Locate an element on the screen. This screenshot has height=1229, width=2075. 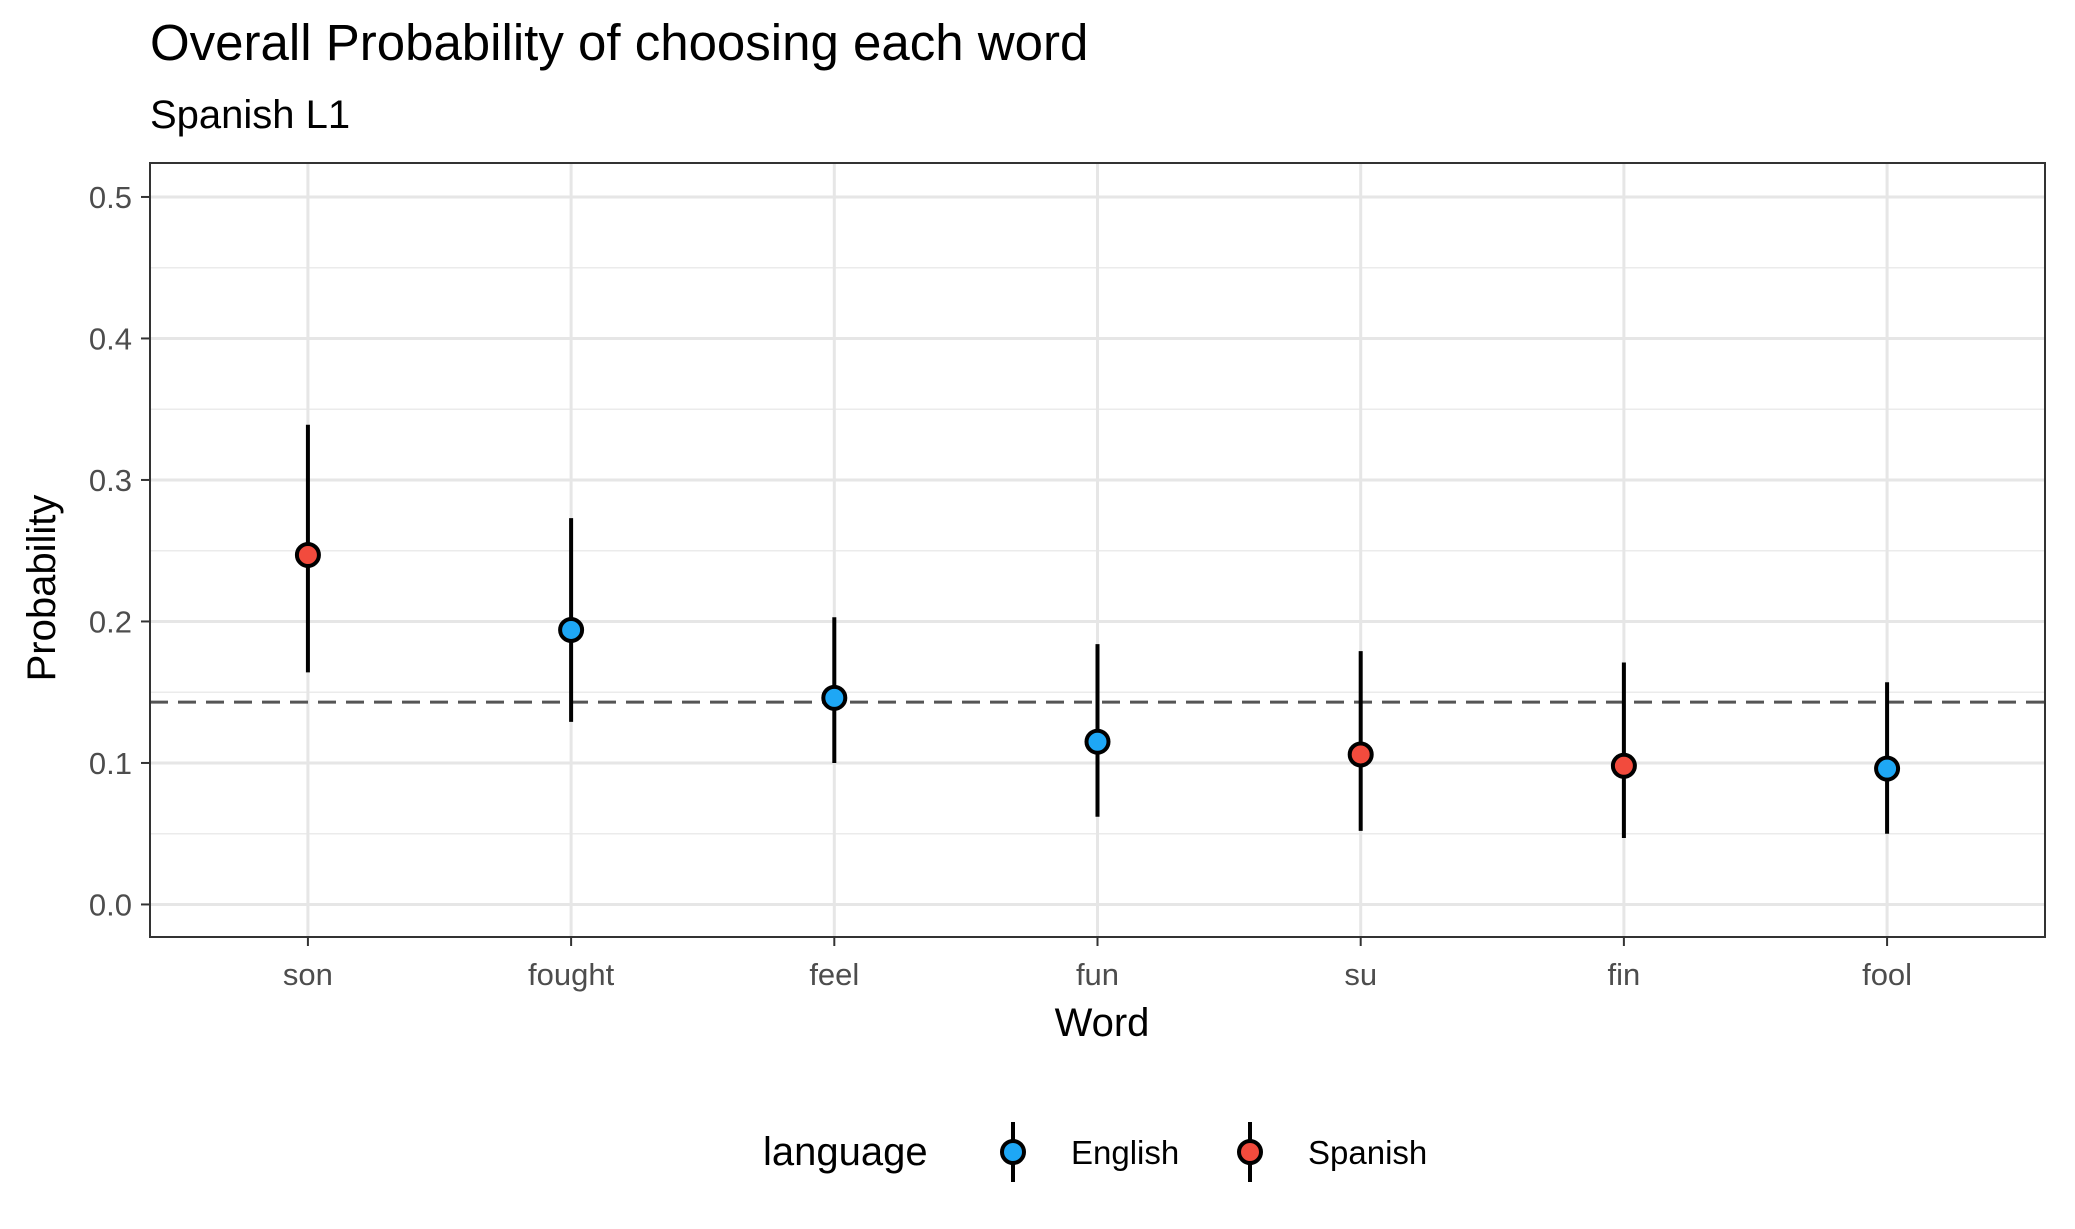
legend-label-spanish: Spanish is located at coordinates (1367, 1152).